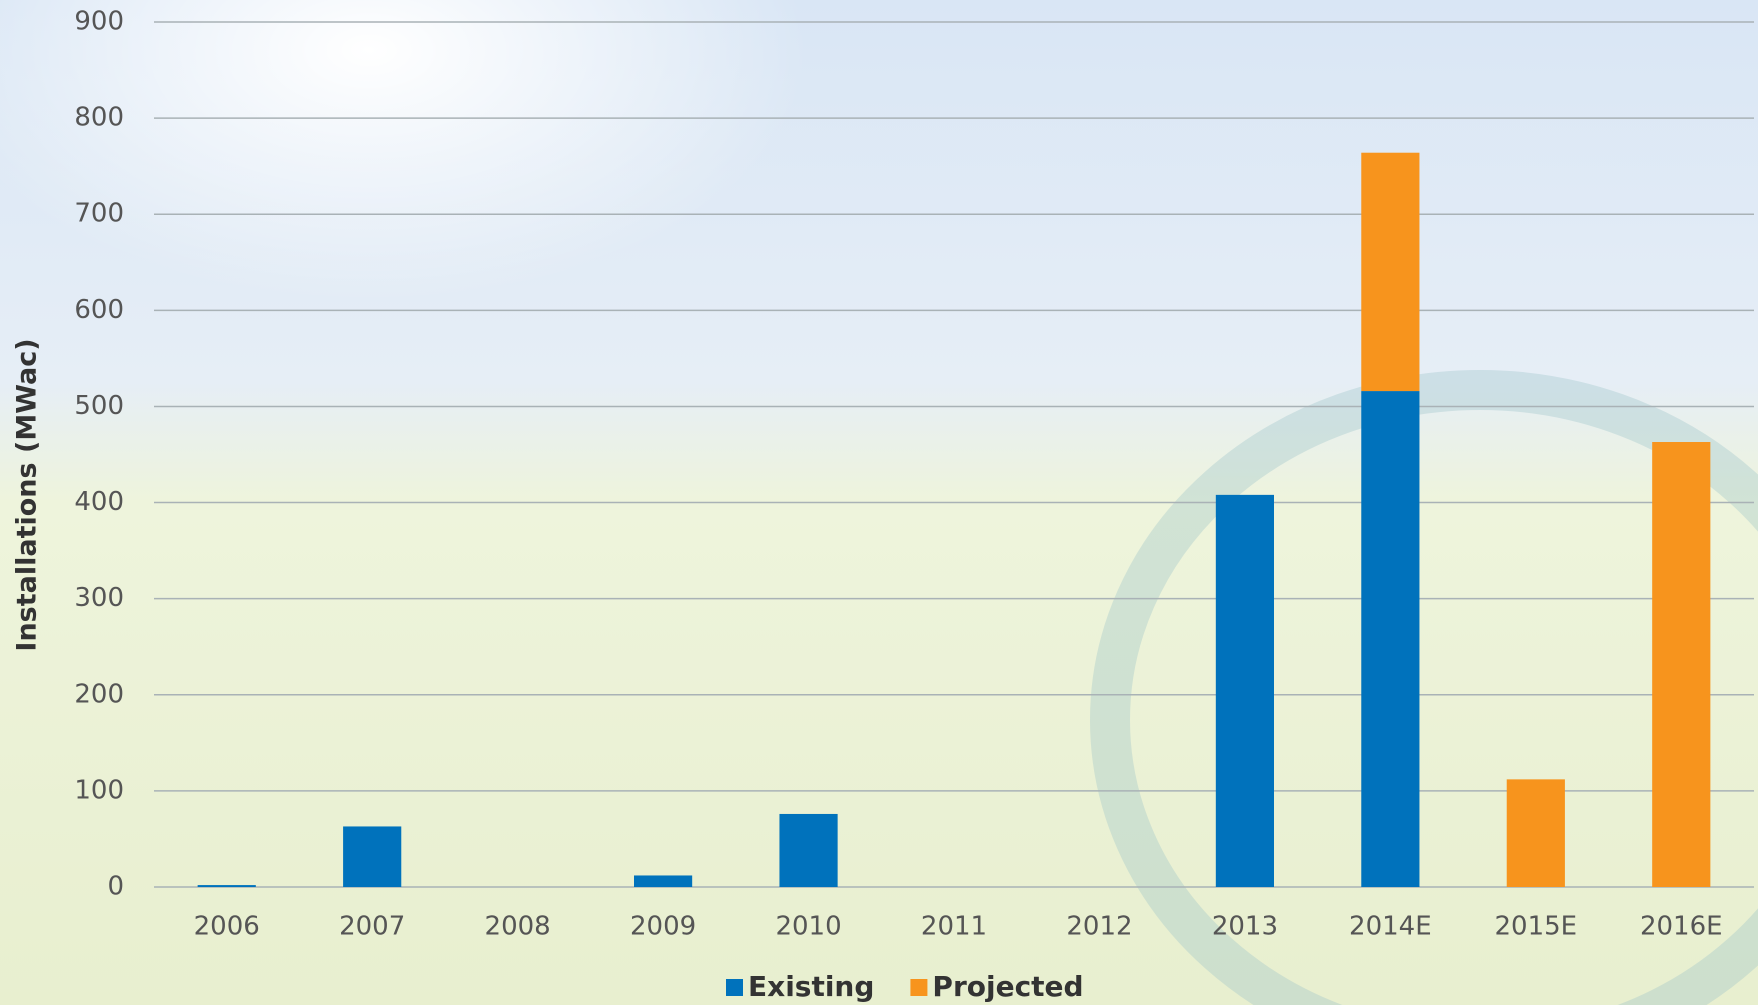  What do you see at coordinates (518, 927) in the screenshot?
I see `x-tick-label: 2008` at bounding box center [518, 927].